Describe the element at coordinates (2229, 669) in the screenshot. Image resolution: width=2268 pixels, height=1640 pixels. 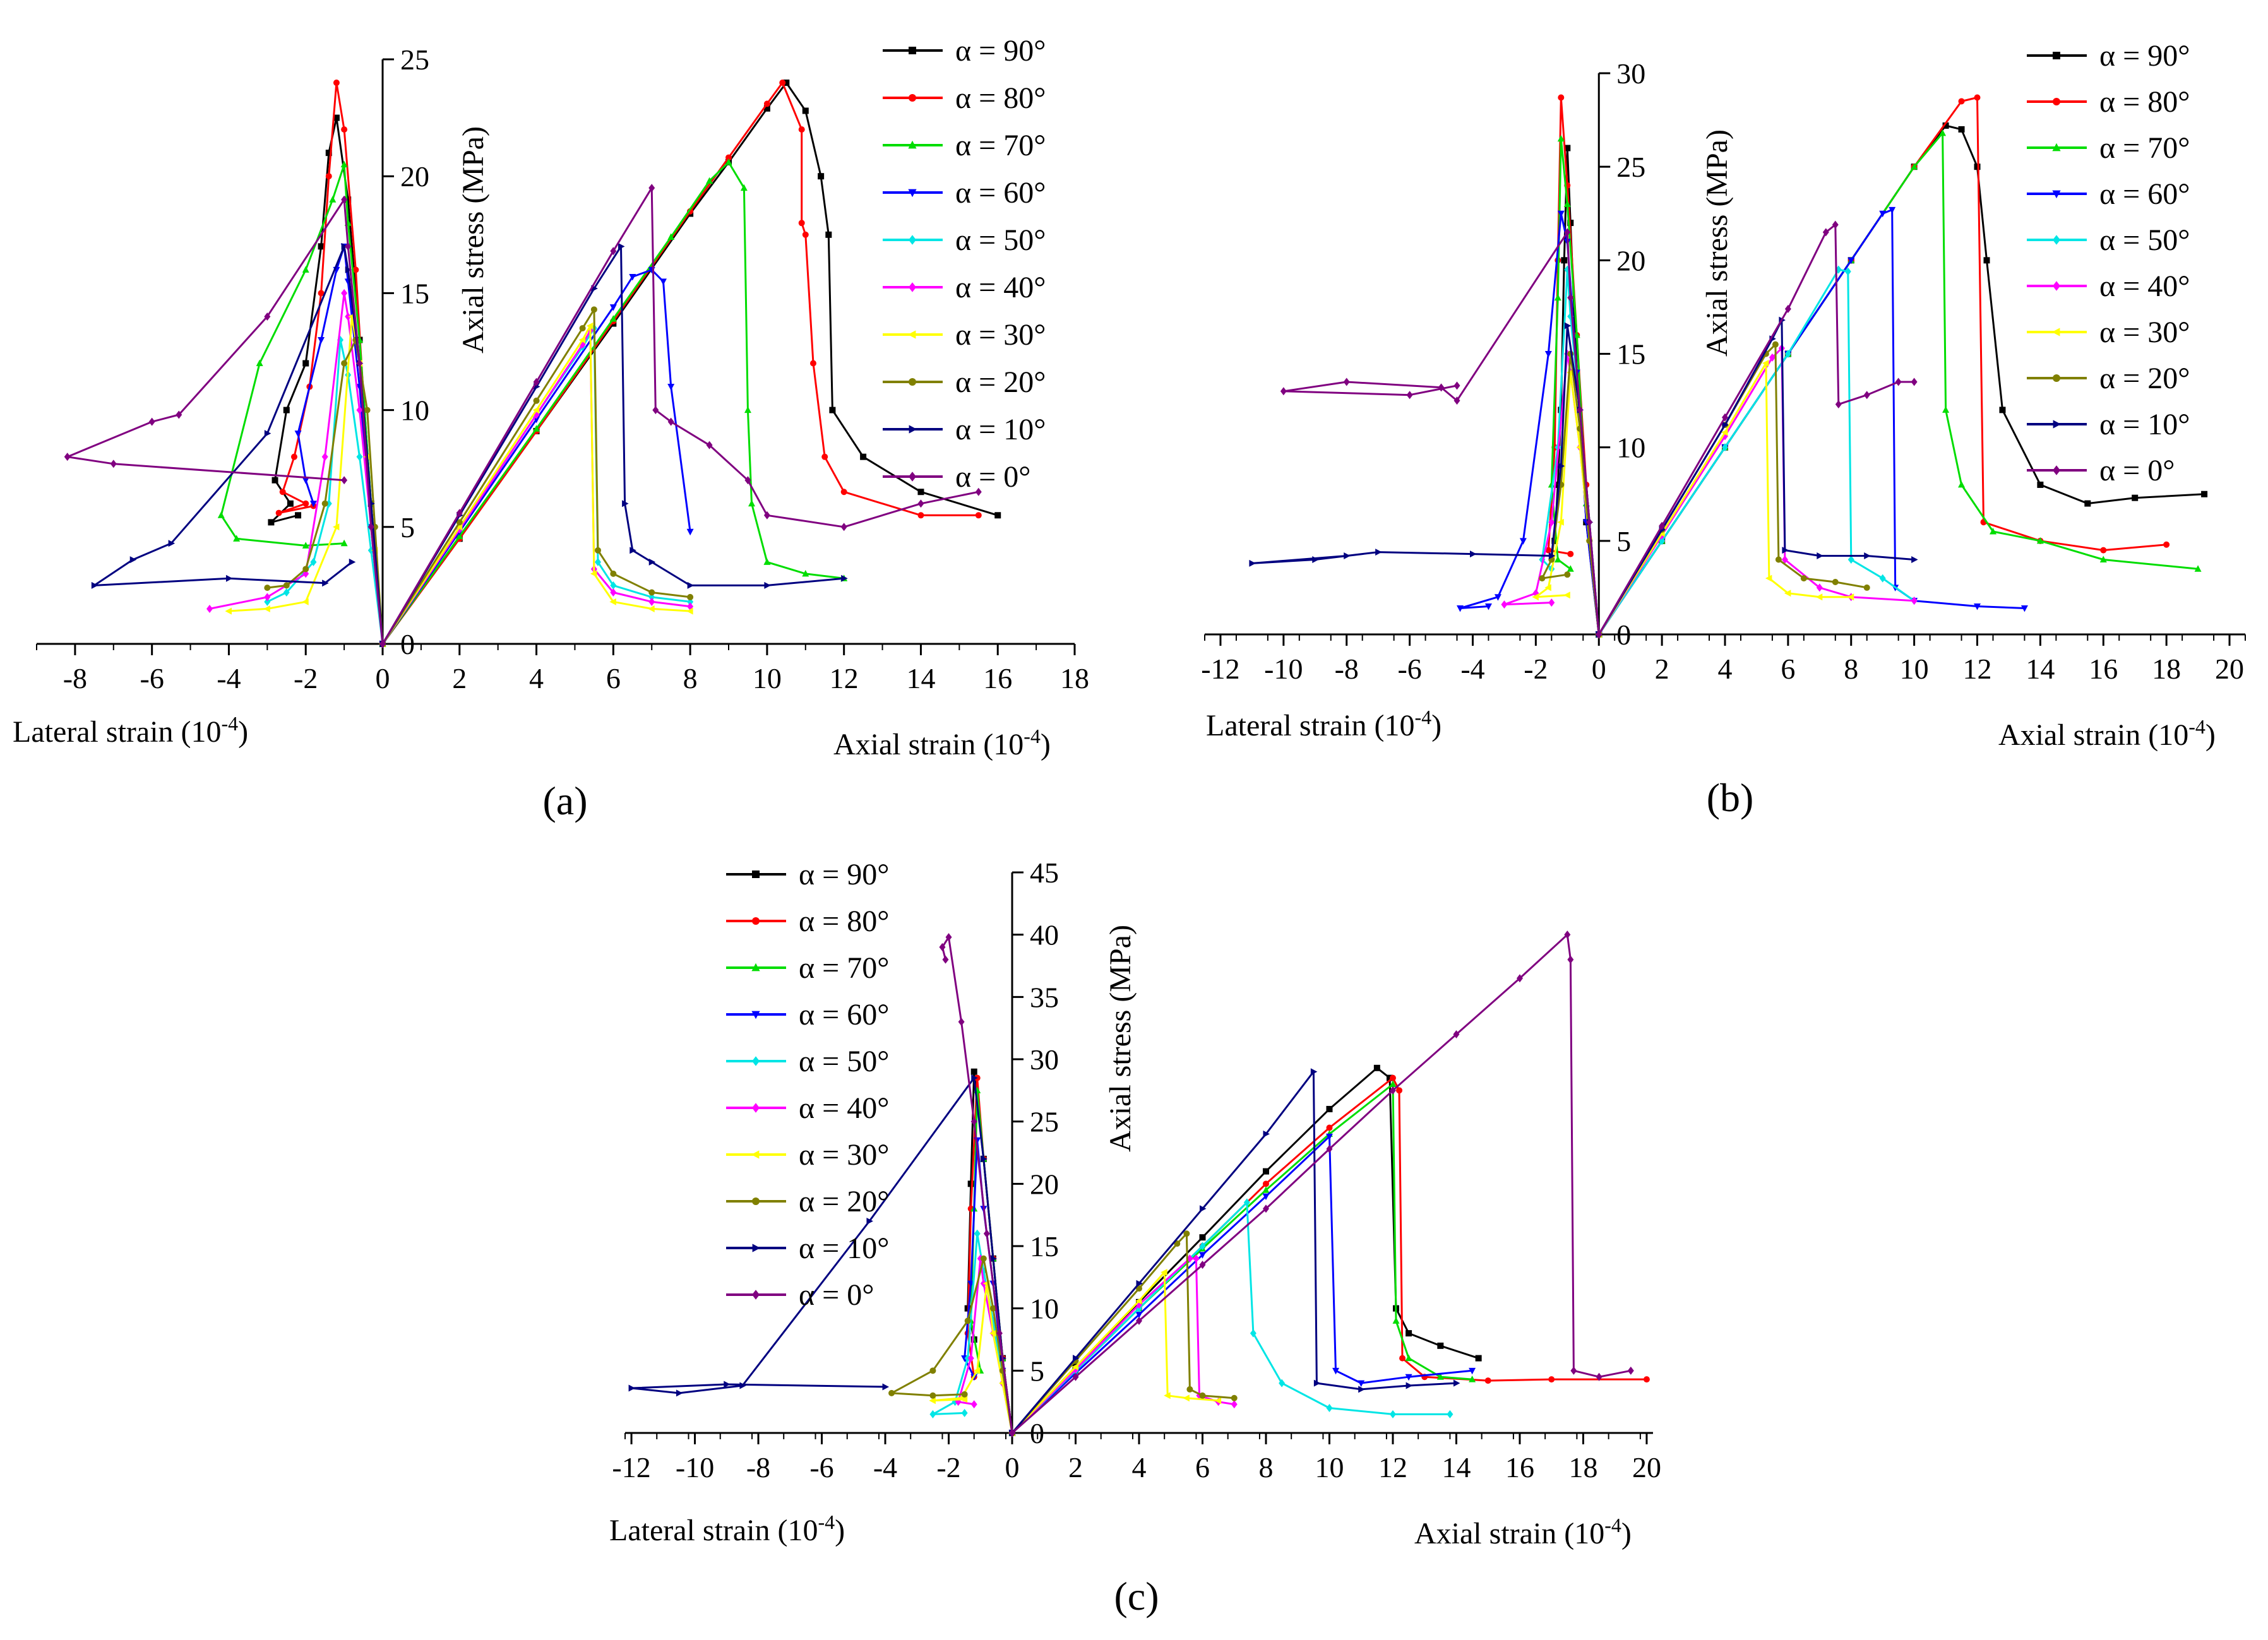
I see `x-tick-label: 20` at that location.